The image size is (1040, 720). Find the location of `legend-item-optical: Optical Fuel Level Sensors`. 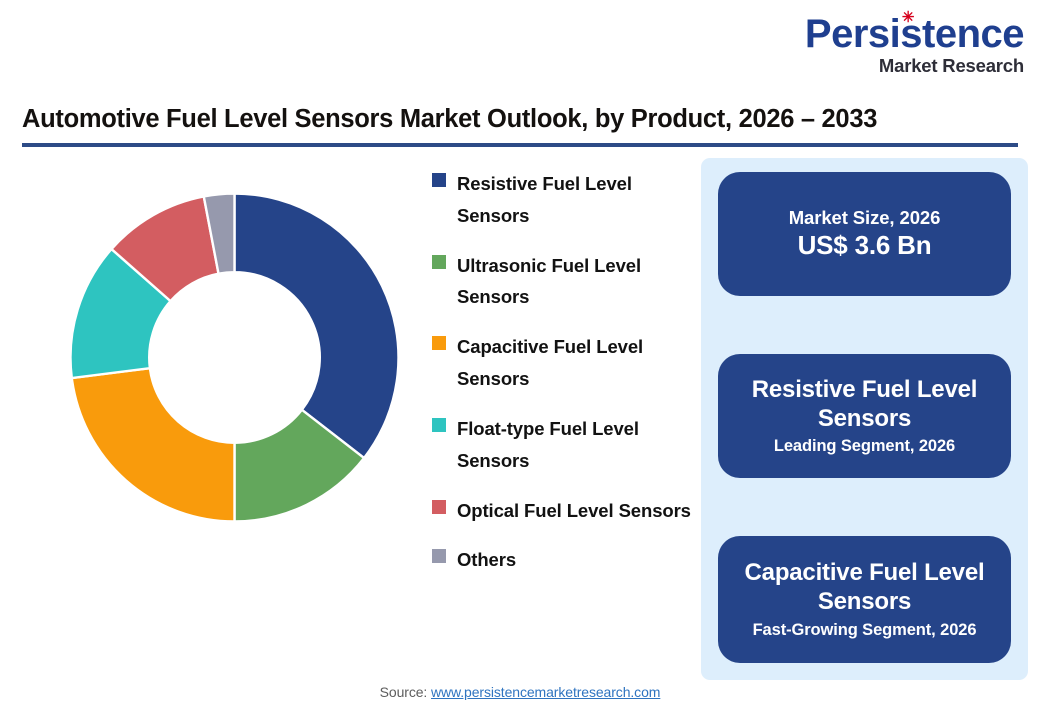

legend-item-optical: Optical Fuel Level Sensors is located at coordinates (563, 511).